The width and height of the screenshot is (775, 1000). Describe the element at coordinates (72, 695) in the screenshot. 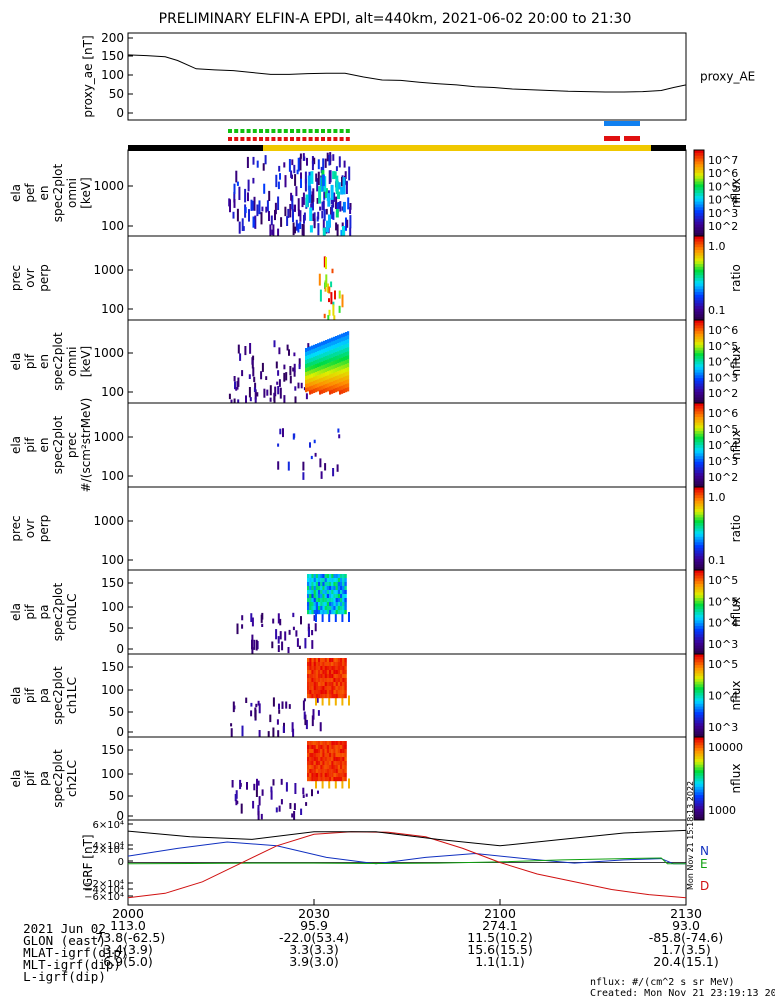

I see `y-axis-label: ch1LC` at that location.